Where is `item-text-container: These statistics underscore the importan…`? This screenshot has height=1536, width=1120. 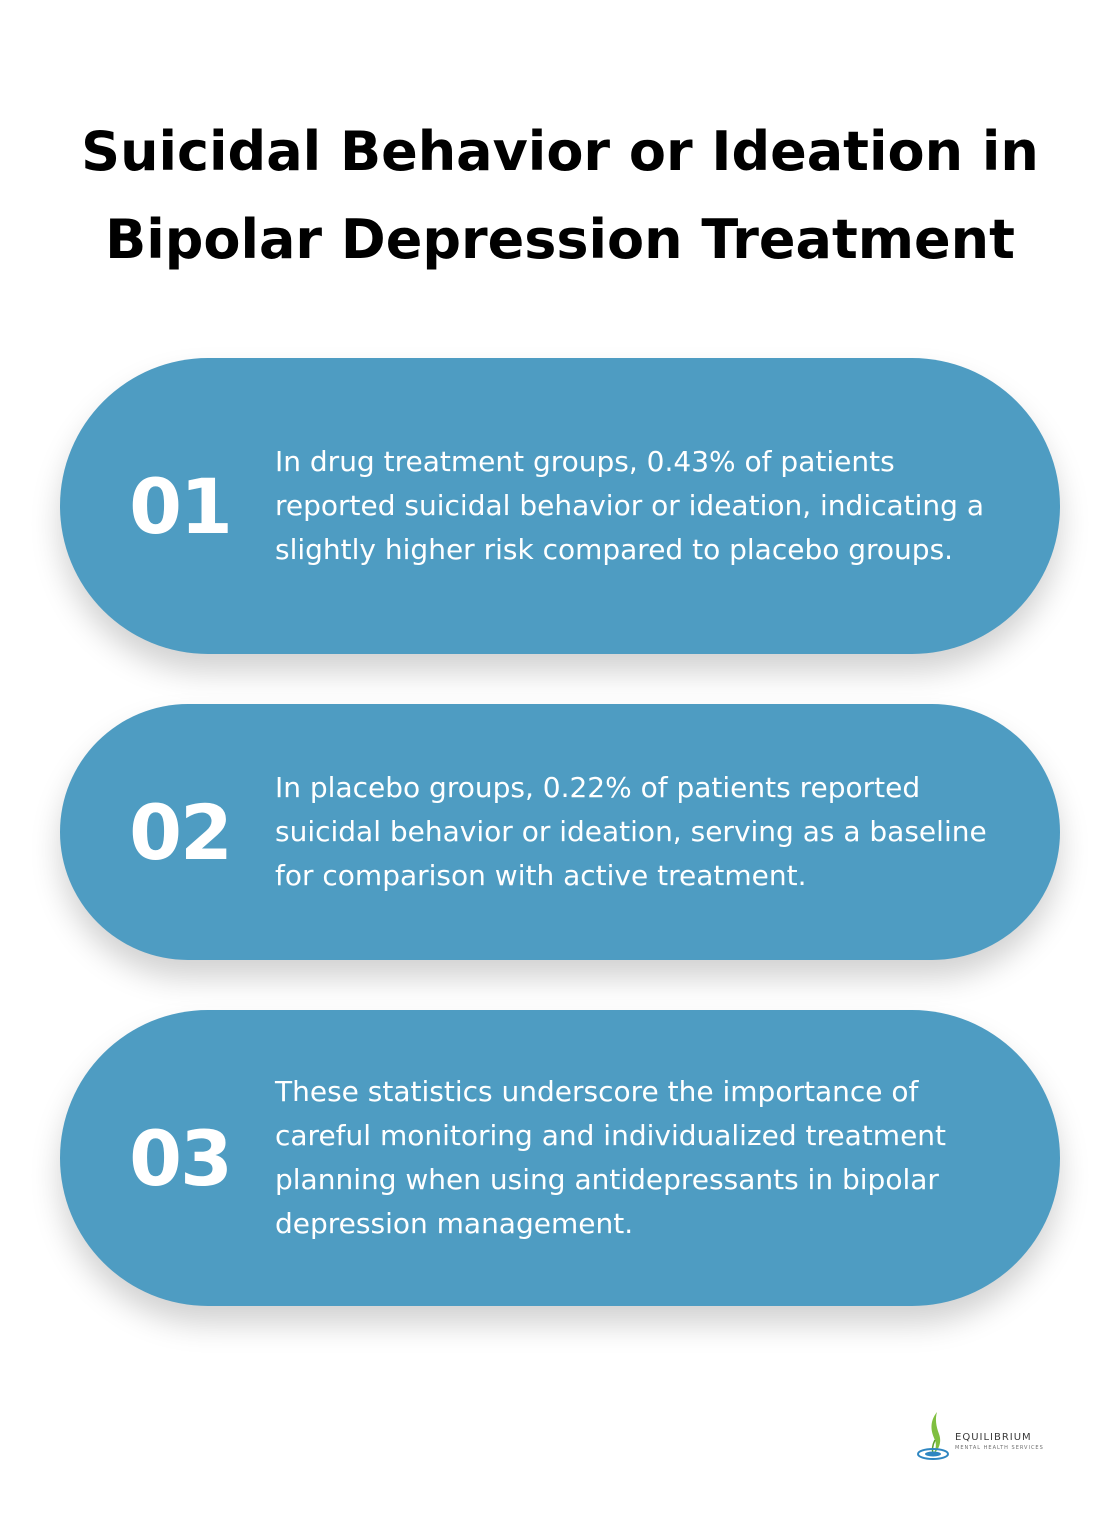
item-text-container: These statistics underscore the importan… is located at coordinates (640, 1158).